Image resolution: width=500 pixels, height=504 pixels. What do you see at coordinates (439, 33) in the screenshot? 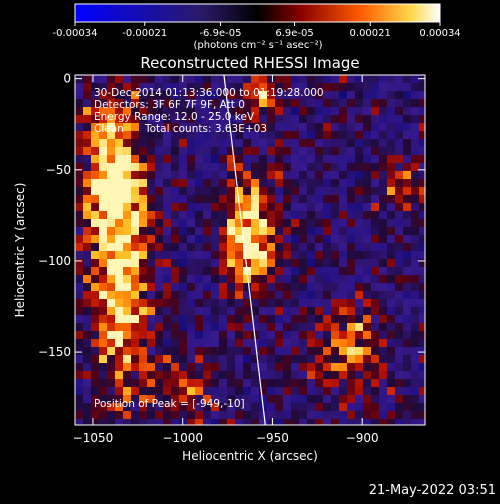
I see `colorbar-tick-label: 0.00034` at bounding box center [439, 33].